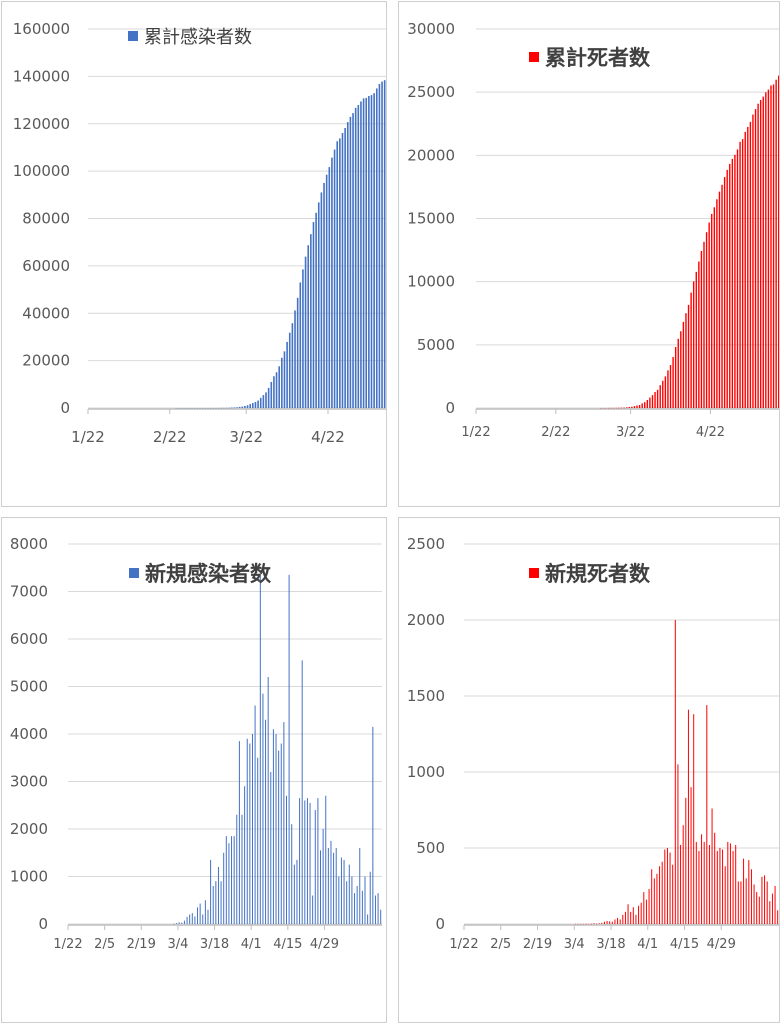 The width and height of the screenshot is (781, 1024). I want to click on y-tick-label: 5000, so click(29, 687).